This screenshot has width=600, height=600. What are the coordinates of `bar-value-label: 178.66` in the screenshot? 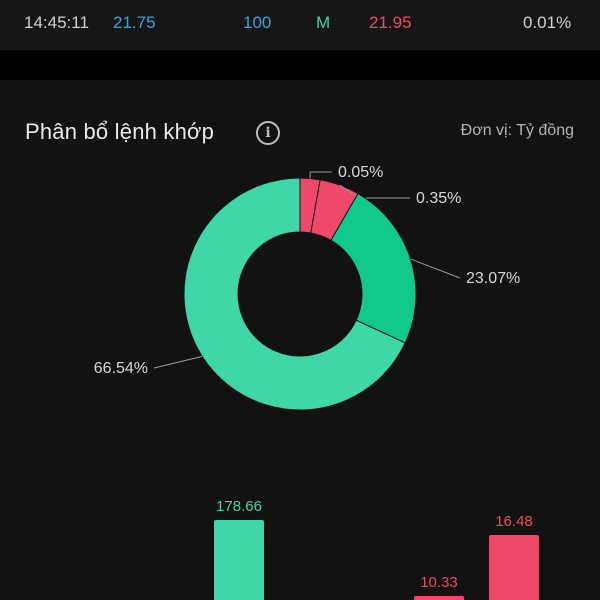 It's located at (239, 506).